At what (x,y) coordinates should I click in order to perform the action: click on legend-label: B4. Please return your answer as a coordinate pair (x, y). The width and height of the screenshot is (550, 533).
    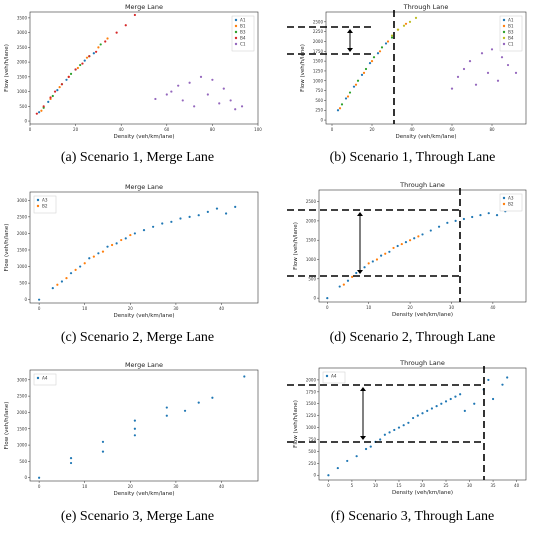
    Looking at the image, I should click on (243, 38).